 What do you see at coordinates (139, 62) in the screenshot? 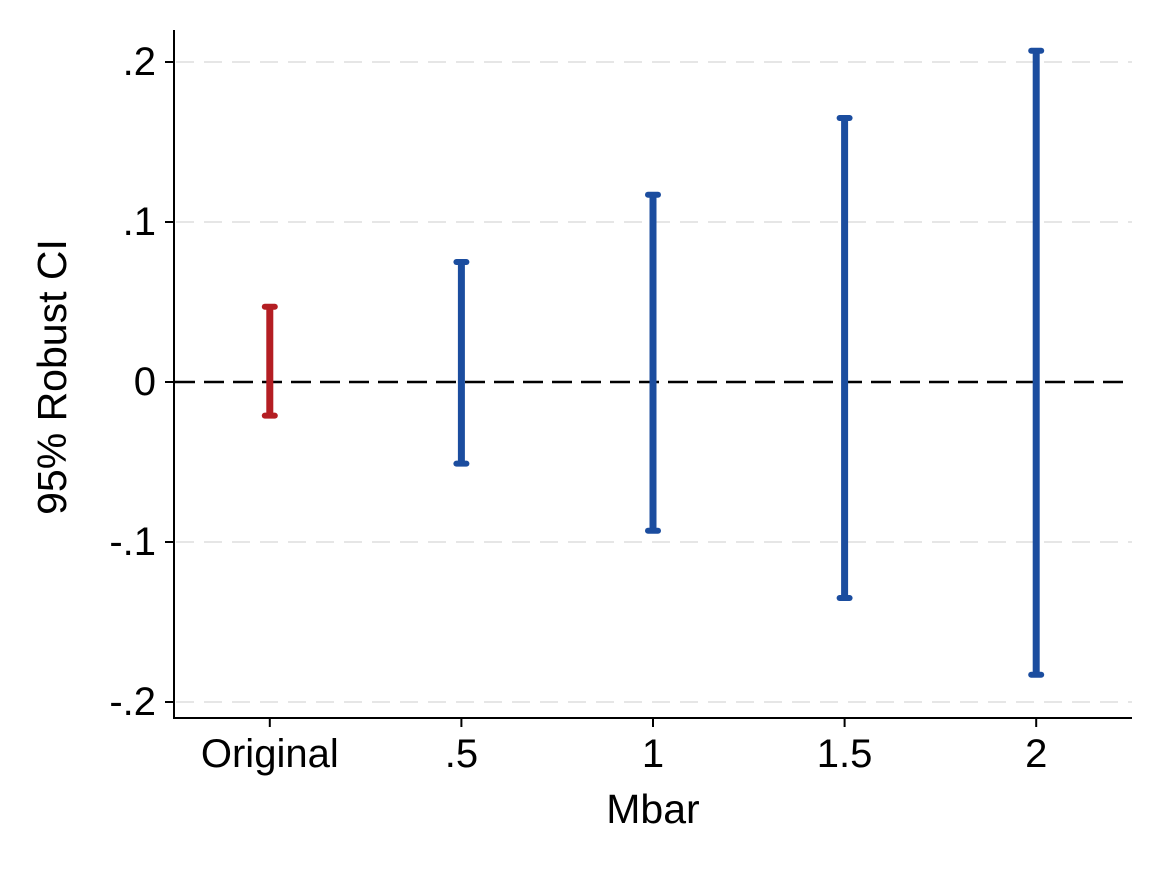
I see `y-tick-label: .2` at bounding box center [139, 62].